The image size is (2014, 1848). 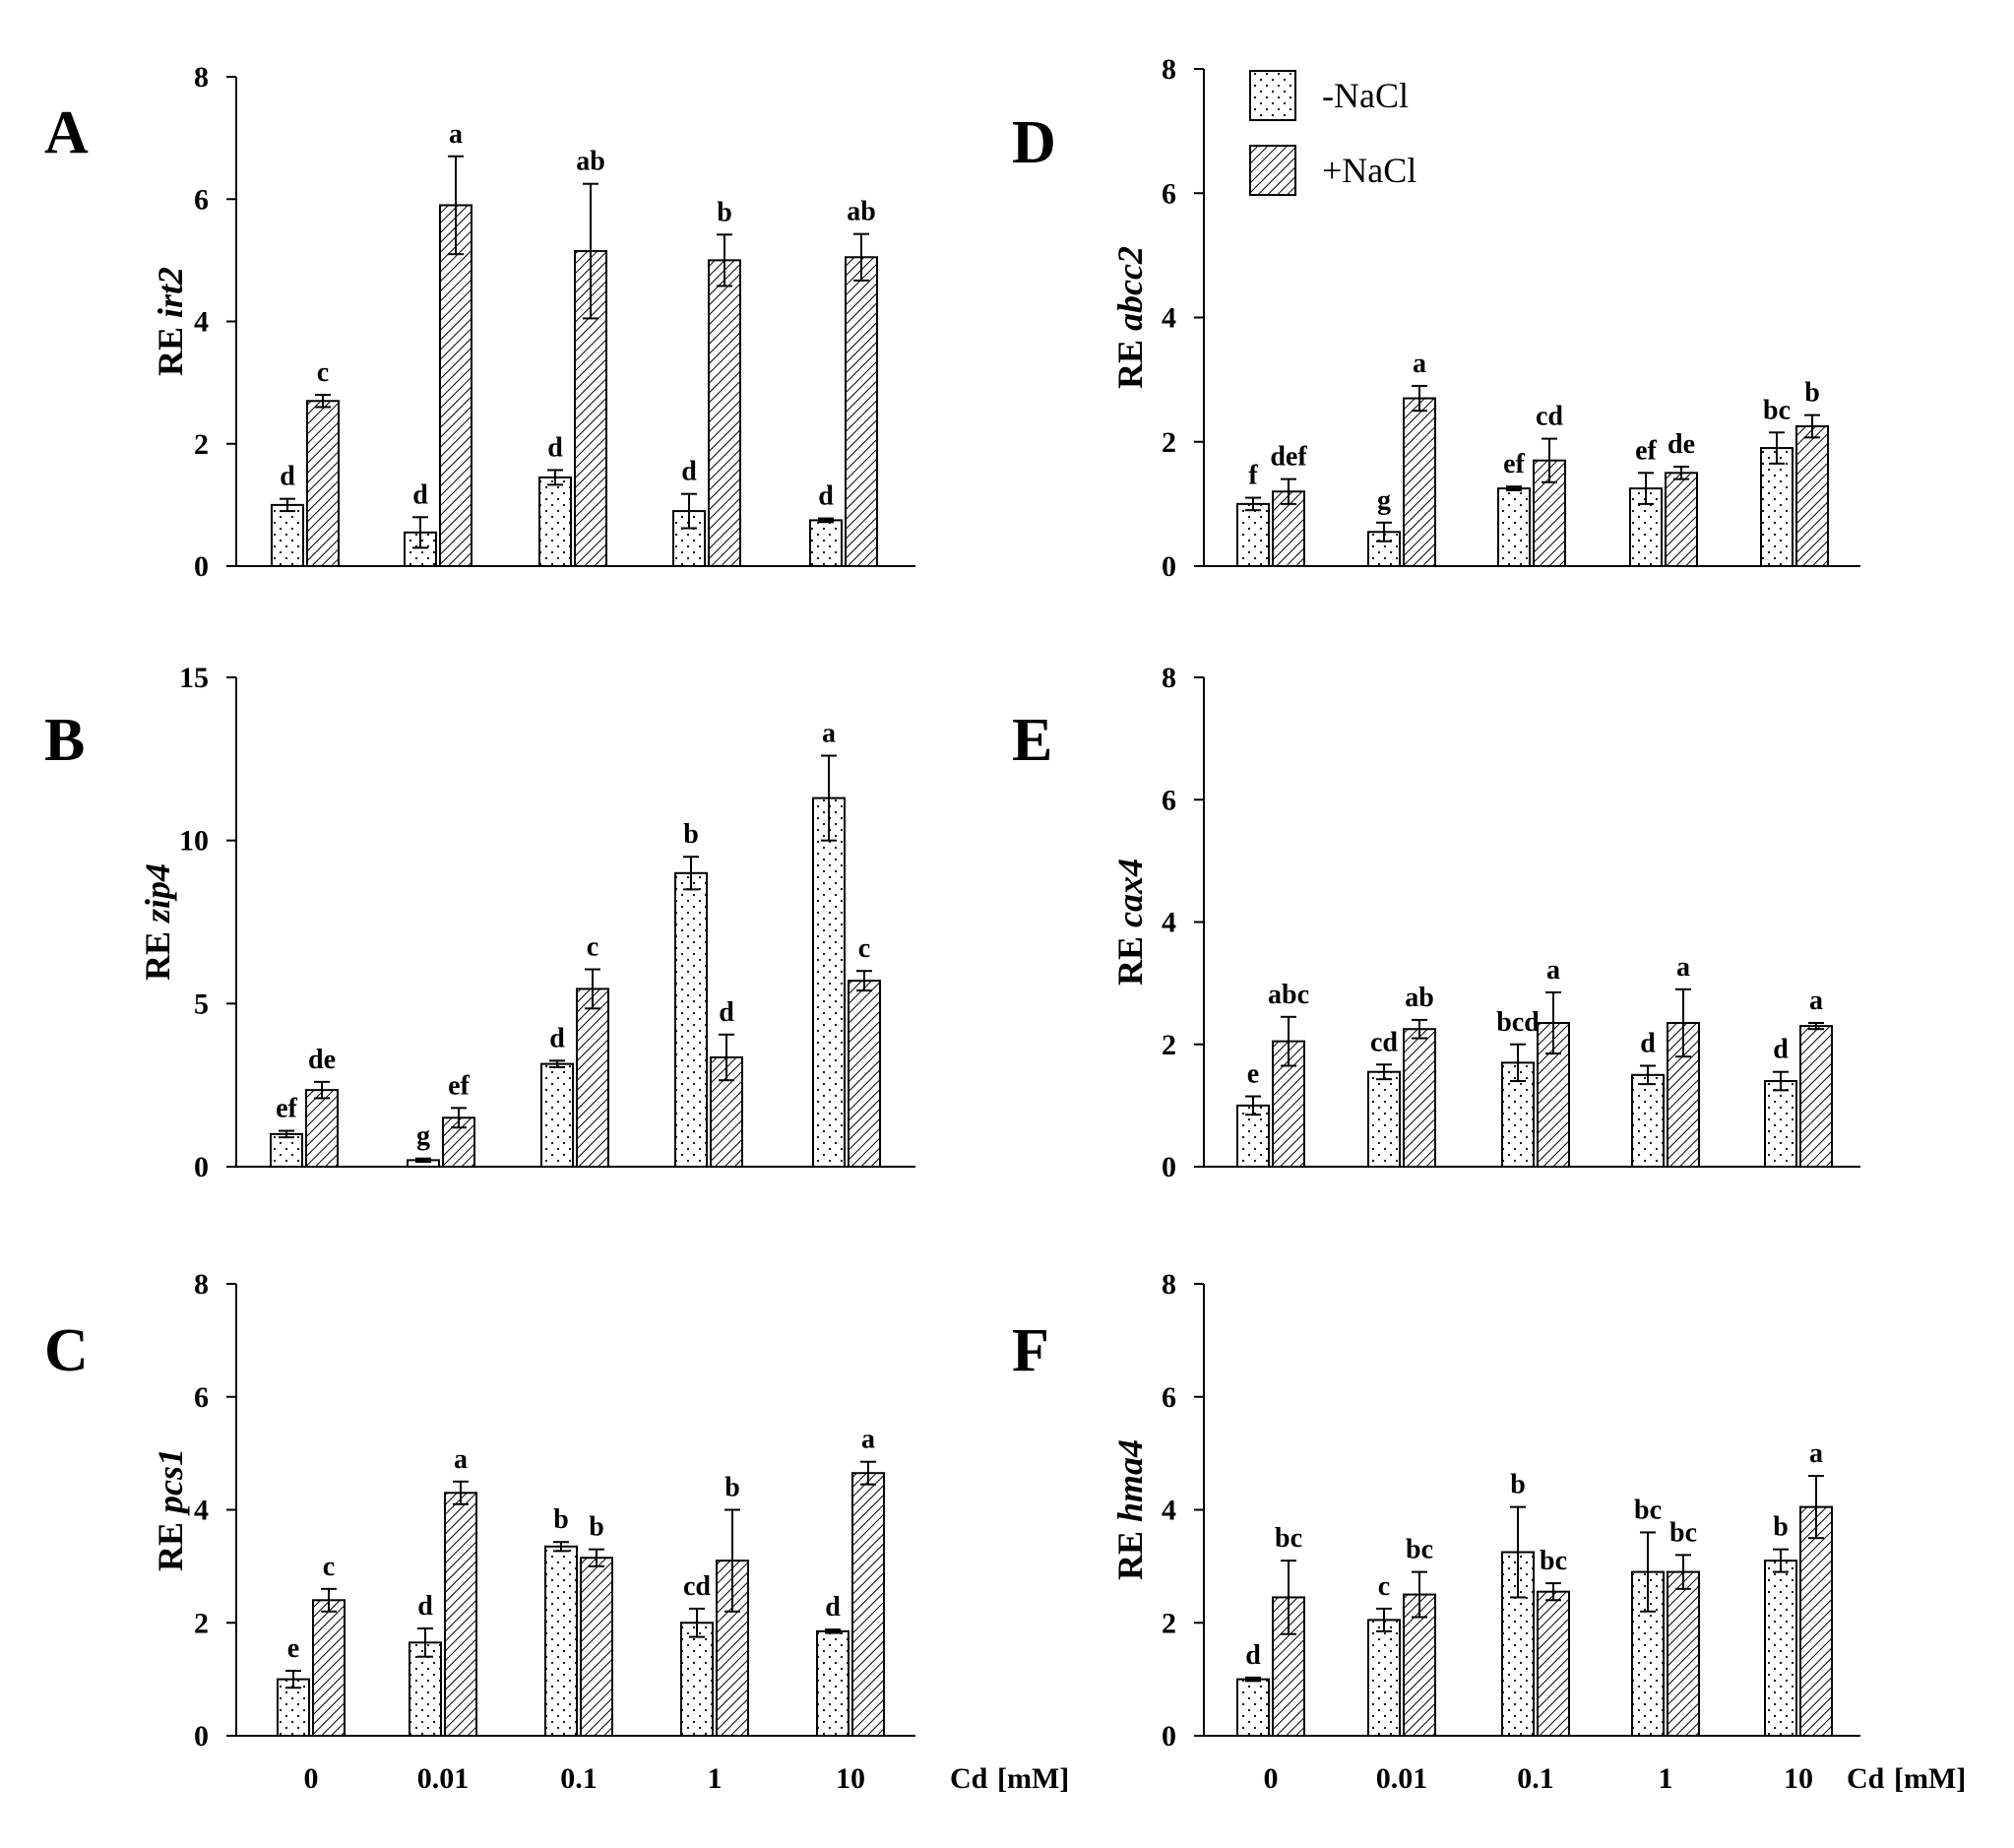 I want to click on x-tick-label-c: 1, so click(x=715, y=1778).